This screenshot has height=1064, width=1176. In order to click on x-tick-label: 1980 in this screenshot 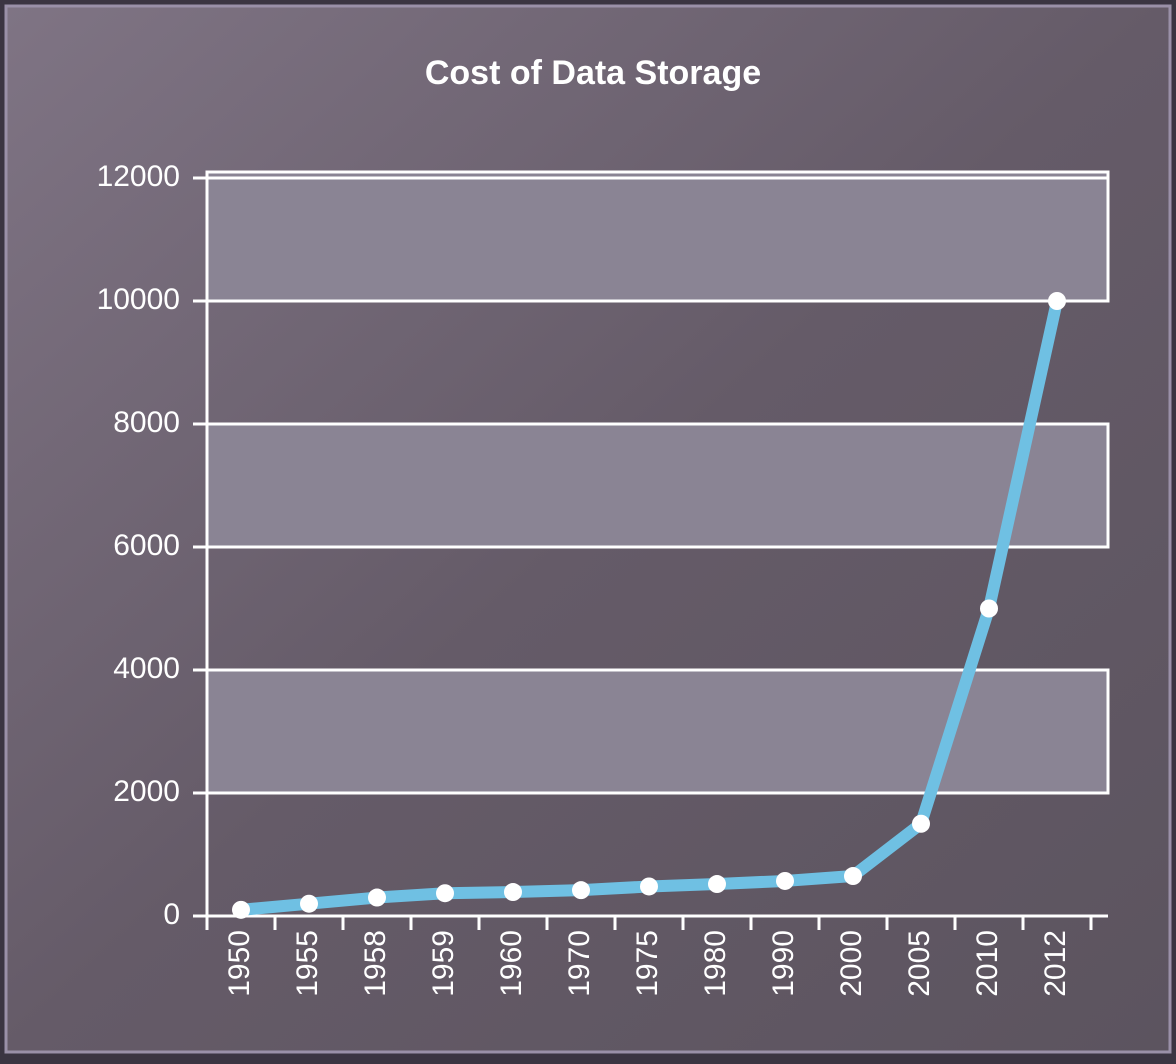, I will do `click(715, 963)`.